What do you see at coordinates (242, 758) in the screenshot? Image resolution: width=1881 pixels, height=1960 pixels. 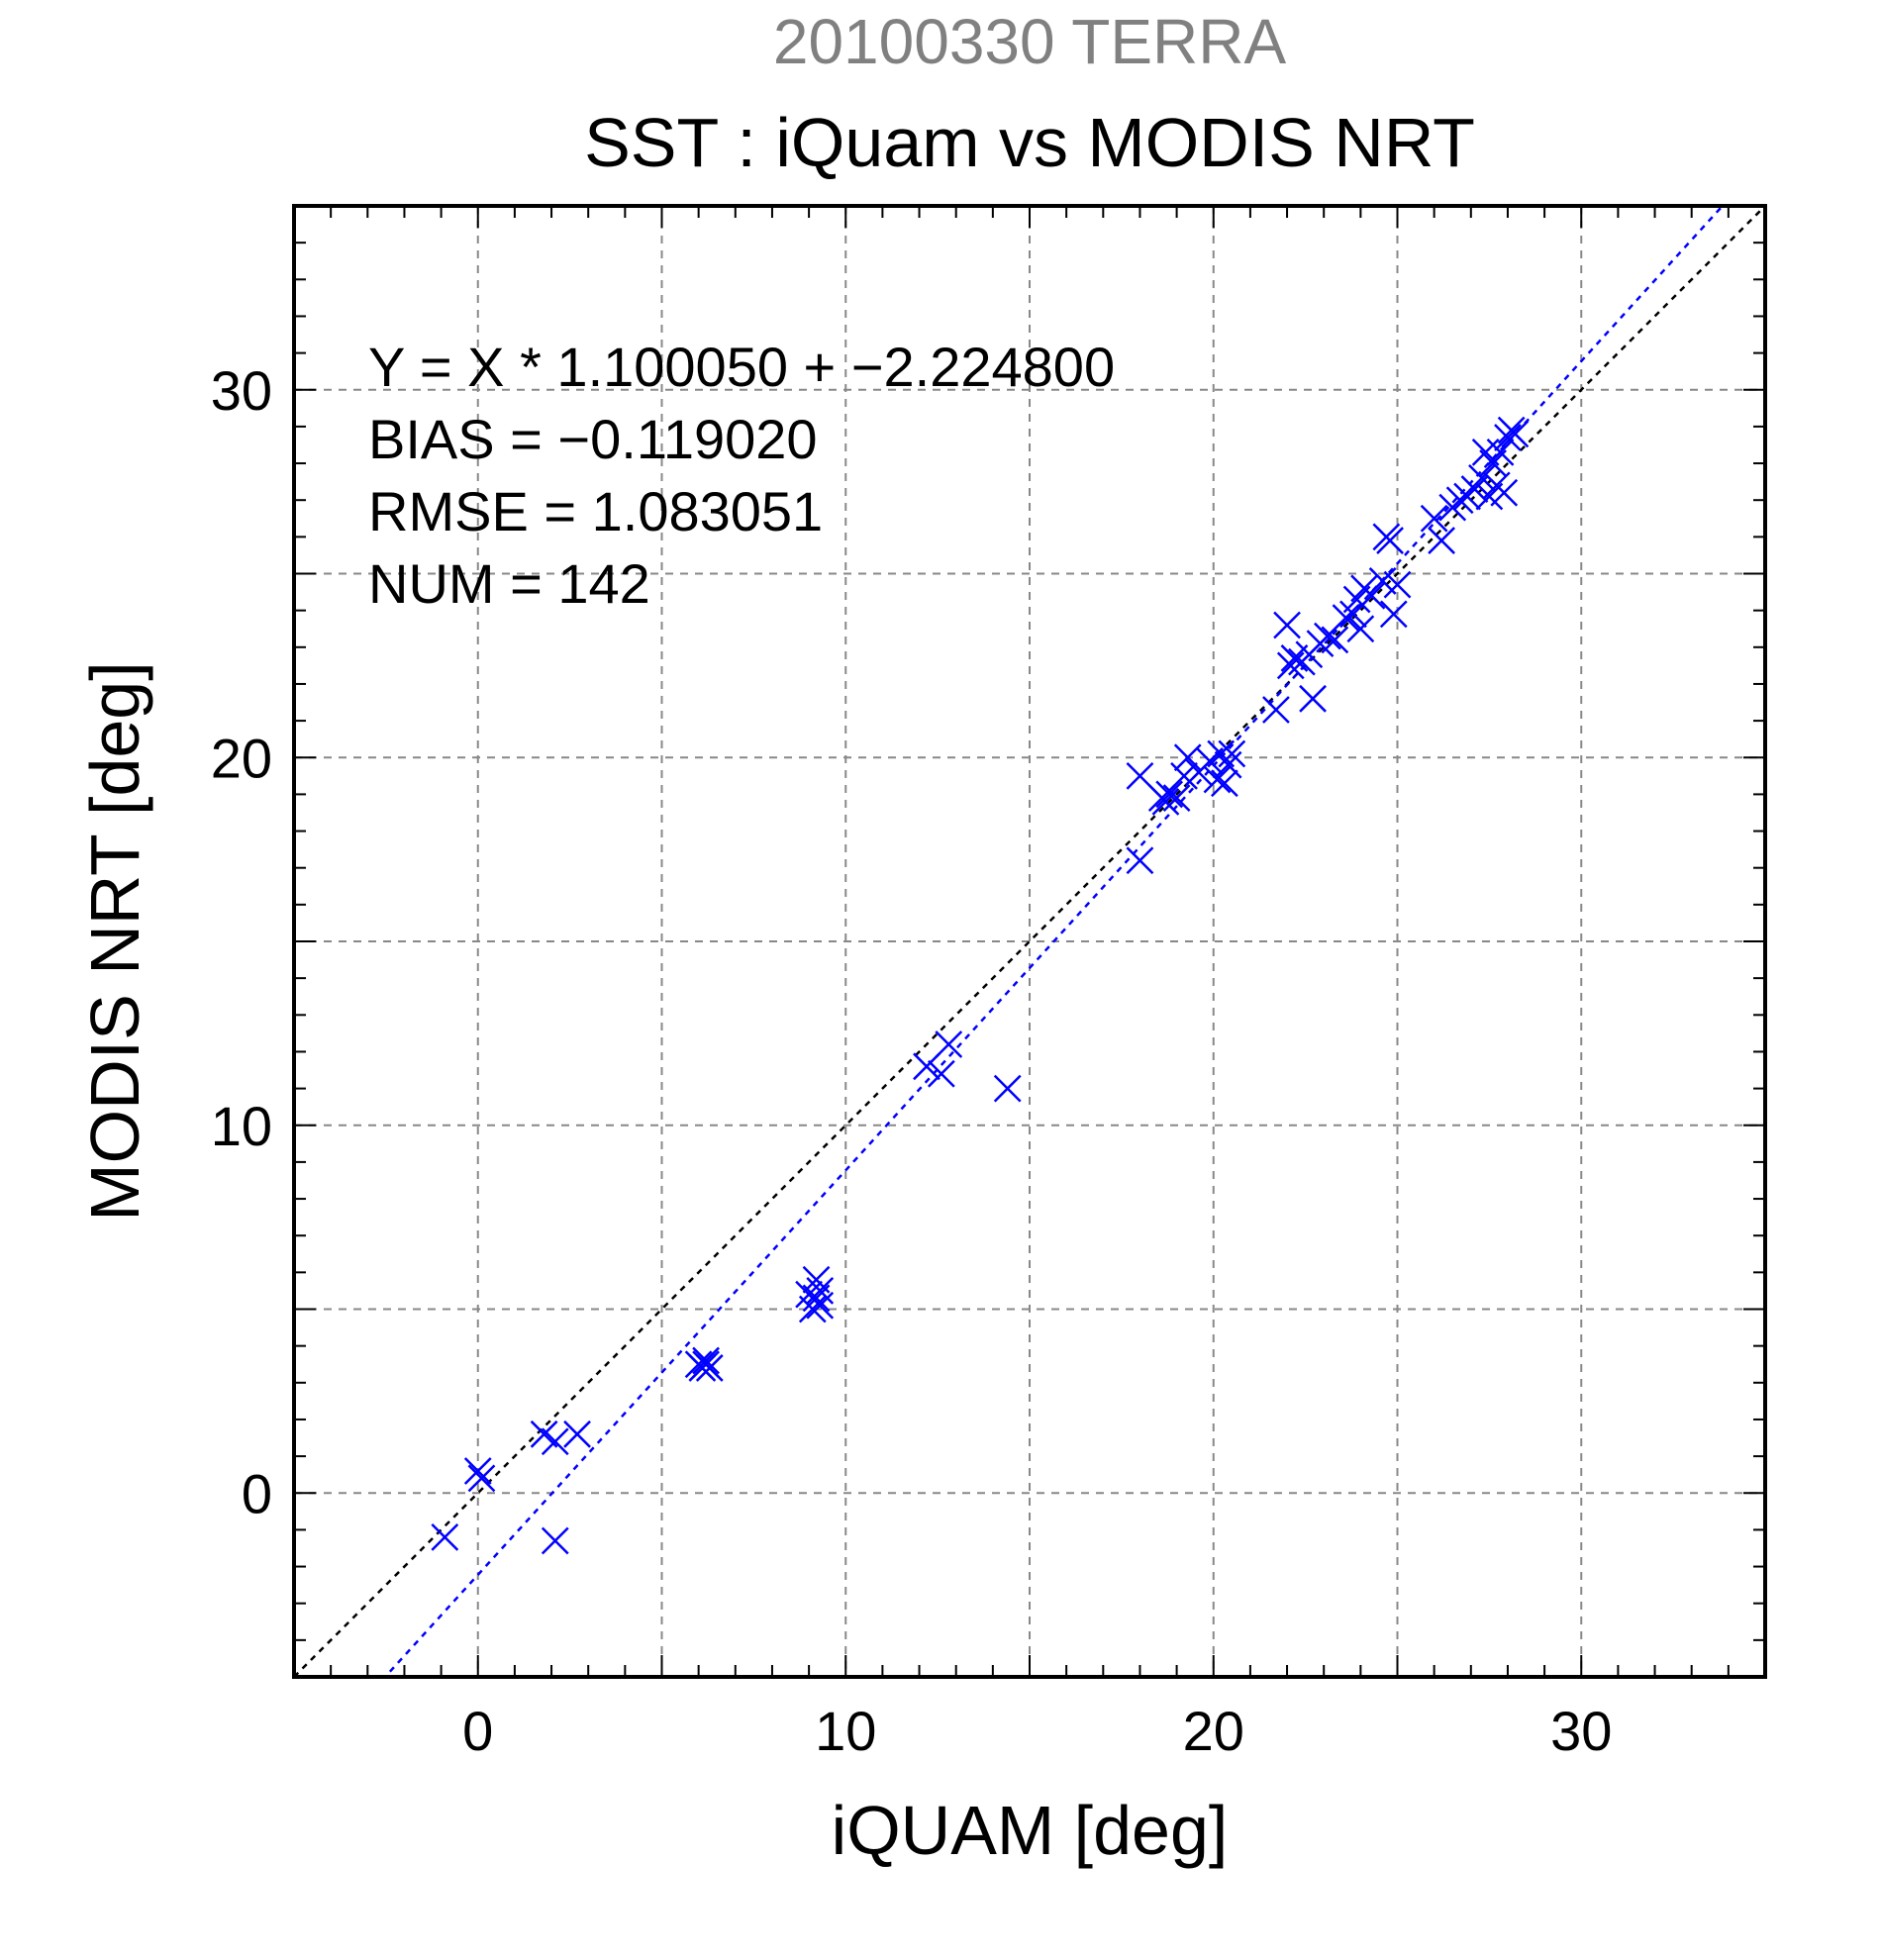 I see `y-tick-label: 20` at bounding box center [242, 758].